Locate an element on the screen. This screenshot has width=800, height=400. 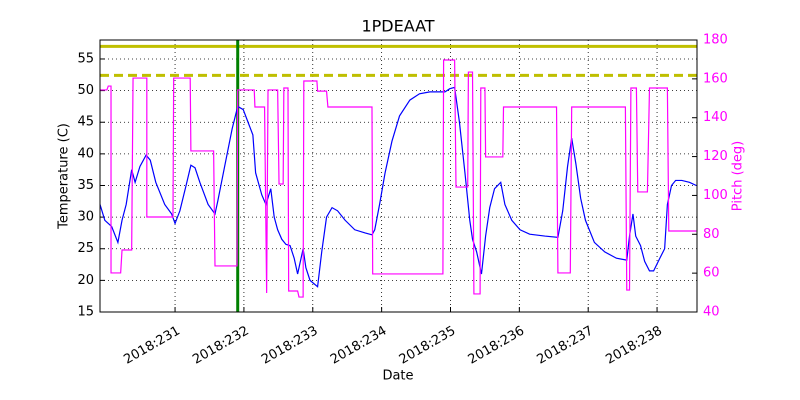
y-axis-label: Temperature (C) is located at coordinates (64, 176).